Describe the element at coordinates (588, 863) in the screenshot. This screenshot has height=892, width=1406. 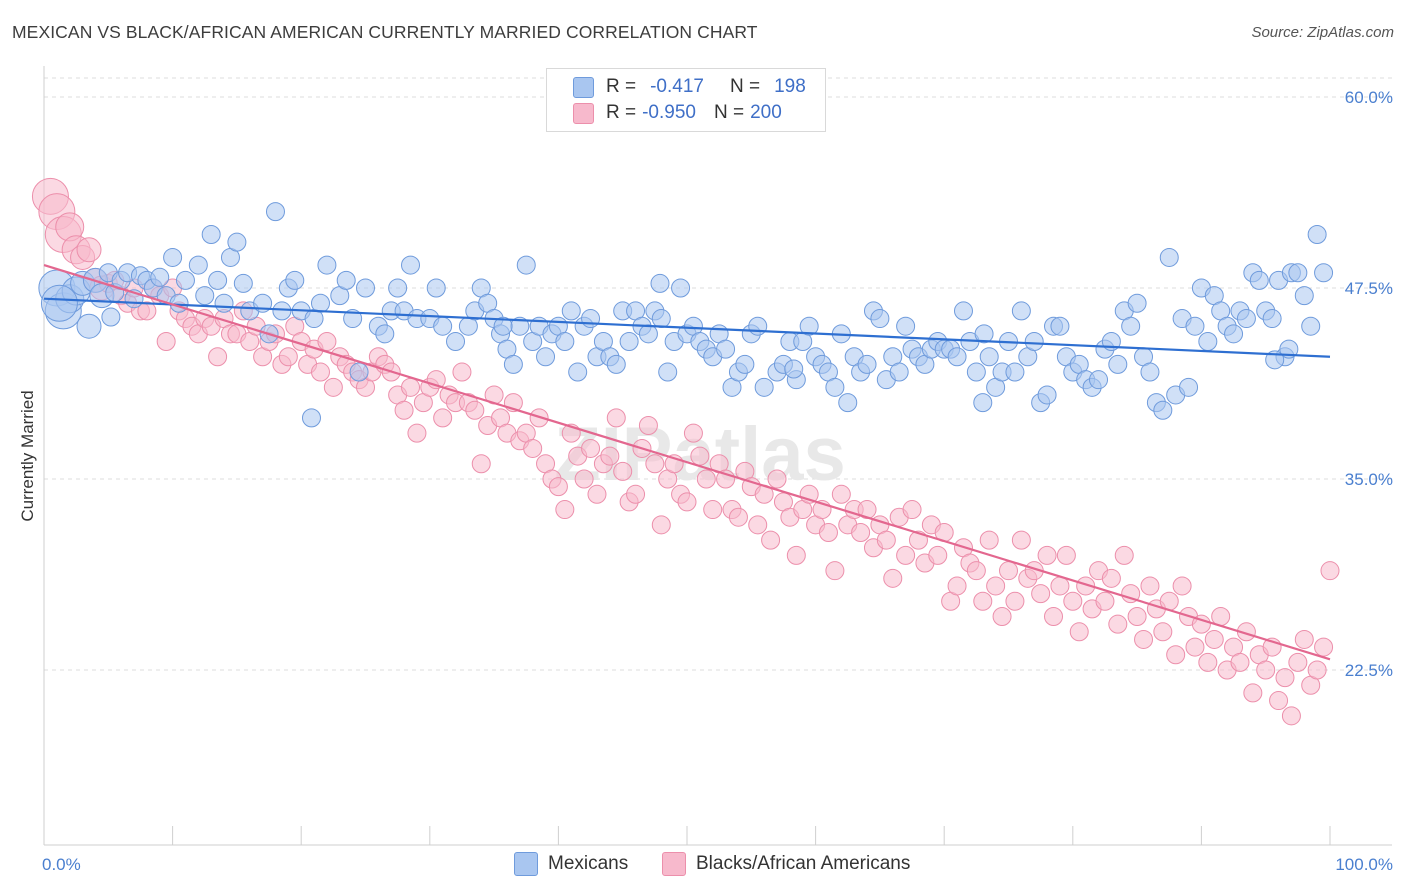
I see `legend-label-mexicans: Mexicans` at that location.